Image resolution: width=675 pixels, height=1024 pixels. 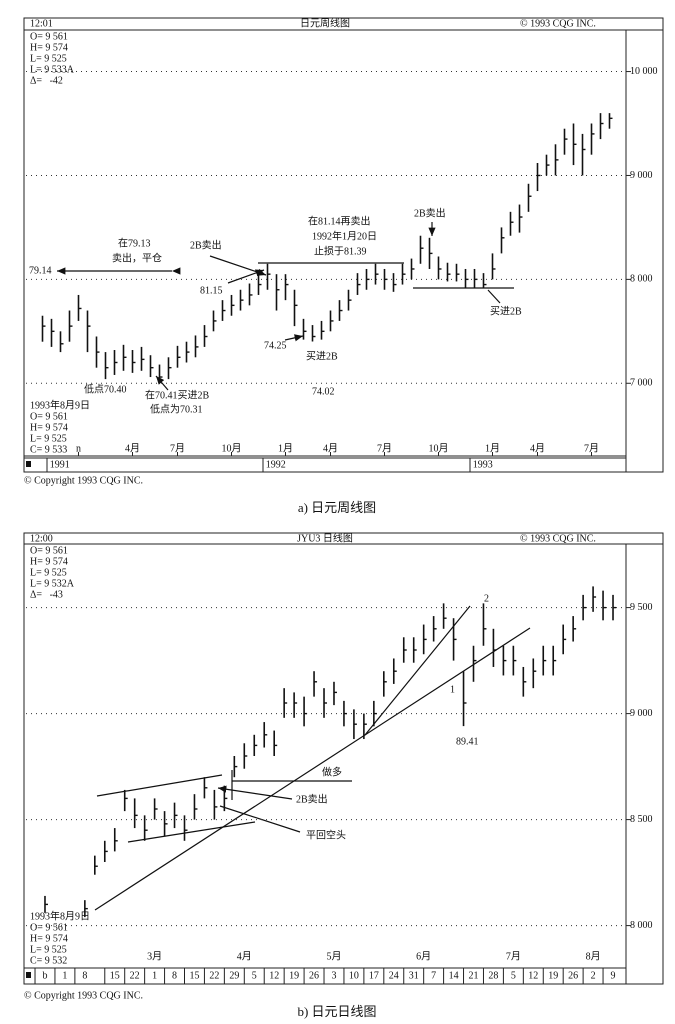 I want to click on info: L= 9 533A, so click(x=52, y=69).